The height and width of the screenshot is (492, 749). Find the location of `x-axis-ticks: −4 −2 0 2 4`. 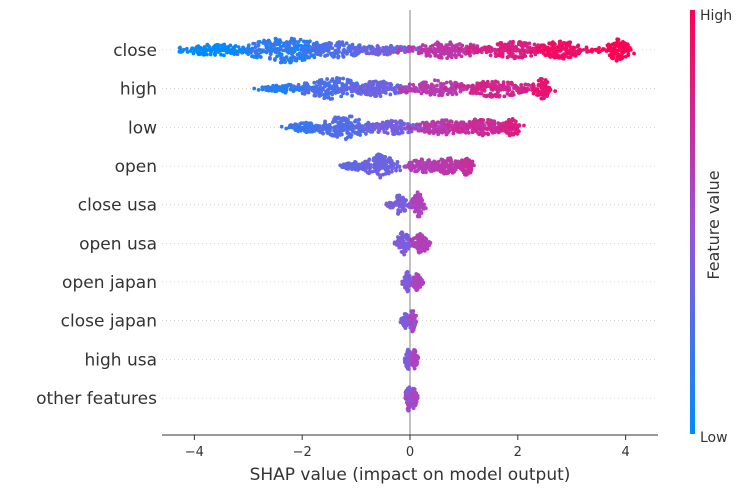

x-axis-ticks: −4 −2 0 2 4 is located at coordinates (407, 447).